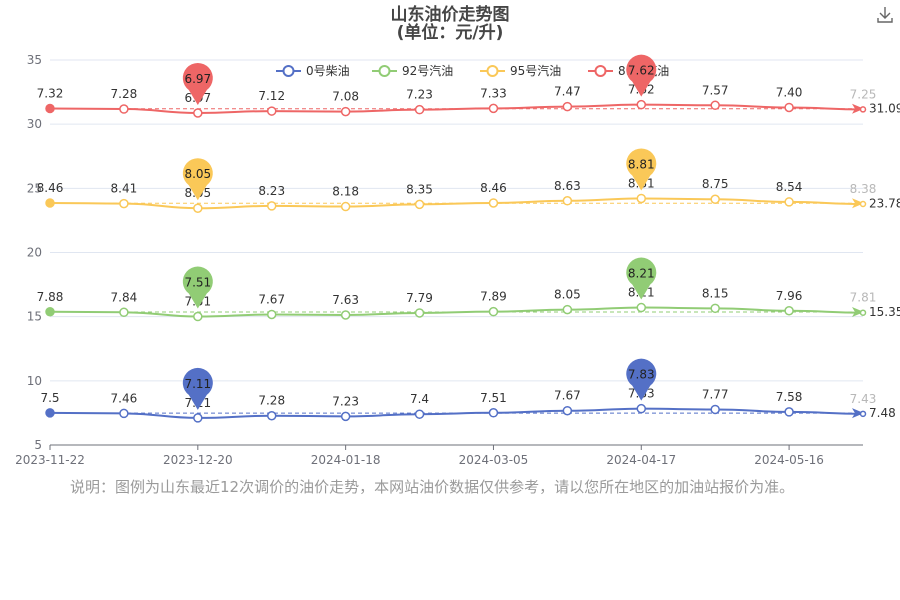  What do you see at coordinates (884, 312) in the screenshot?
I see `average-label: 15.35` at bounding box center [884, 312].